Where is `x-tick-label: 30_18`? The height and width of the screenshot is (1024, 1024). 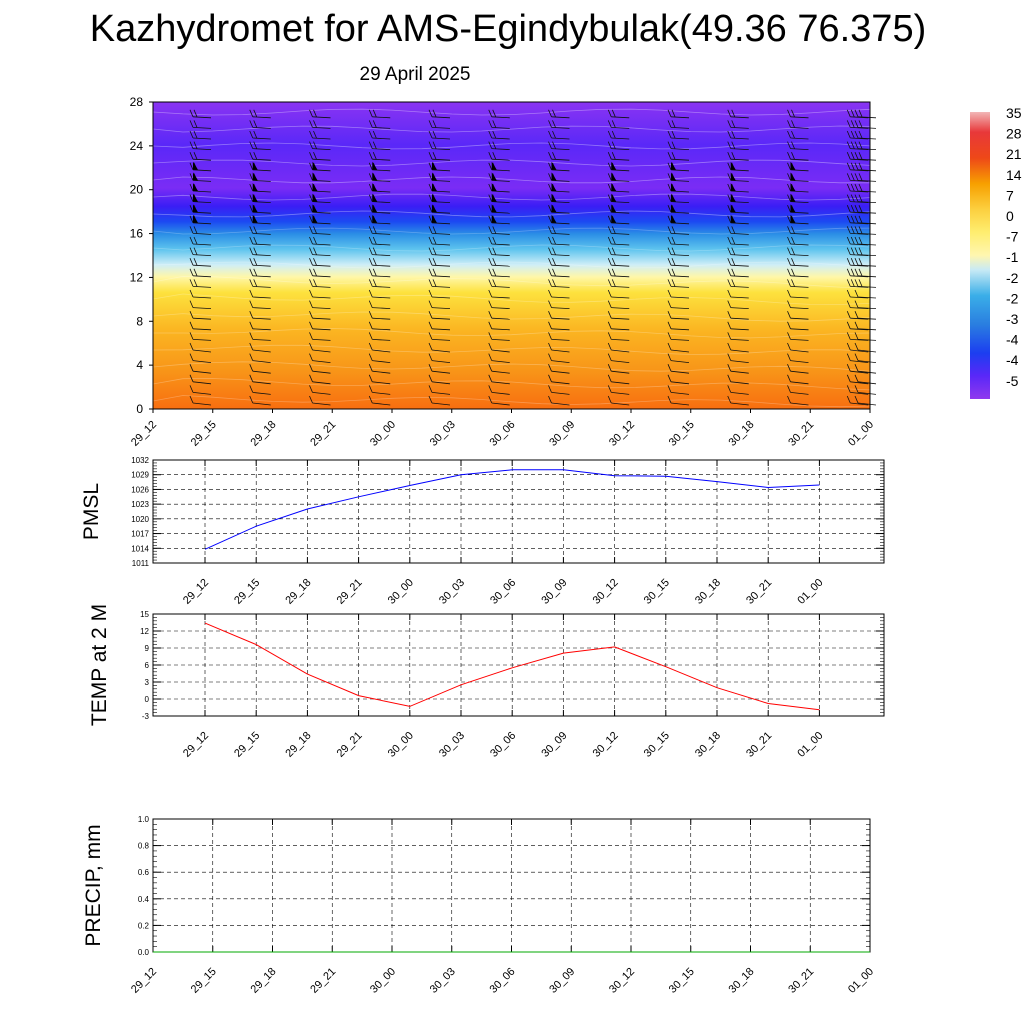 x-tick-label: 30_18 is located at coordinates (708, 592).